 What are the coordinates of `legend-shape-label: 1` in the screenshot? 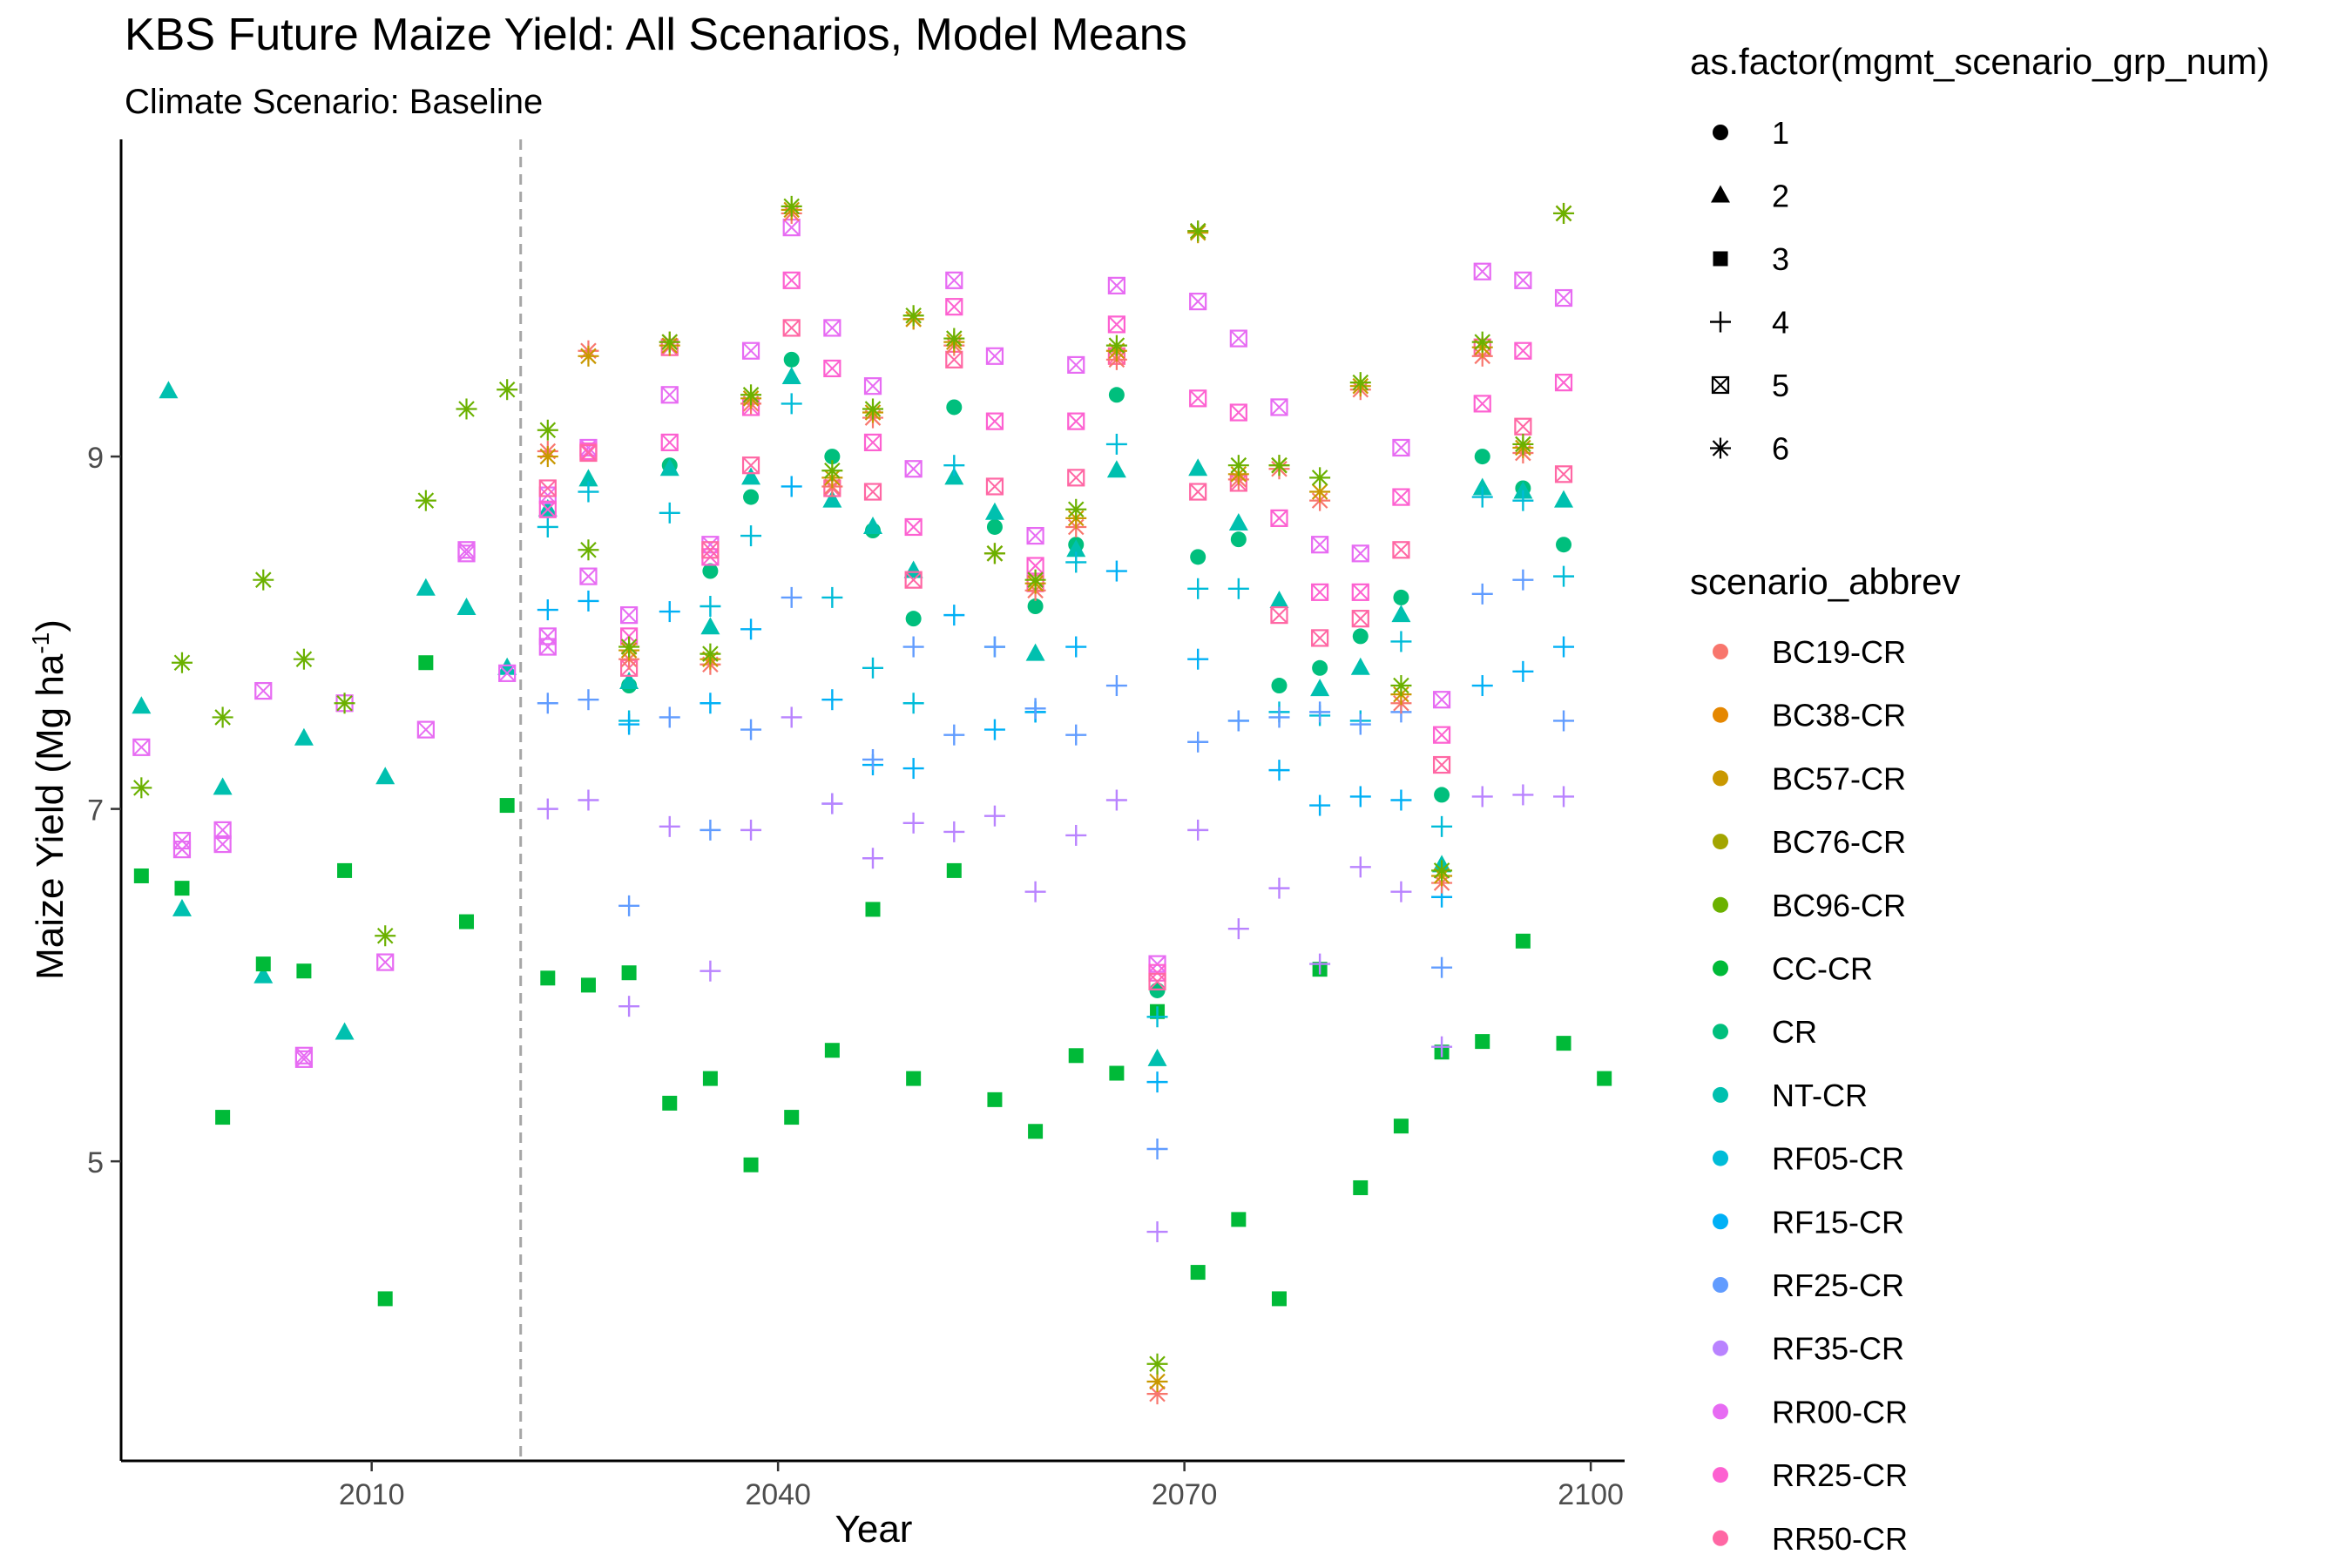 It's located at (1781, 133).